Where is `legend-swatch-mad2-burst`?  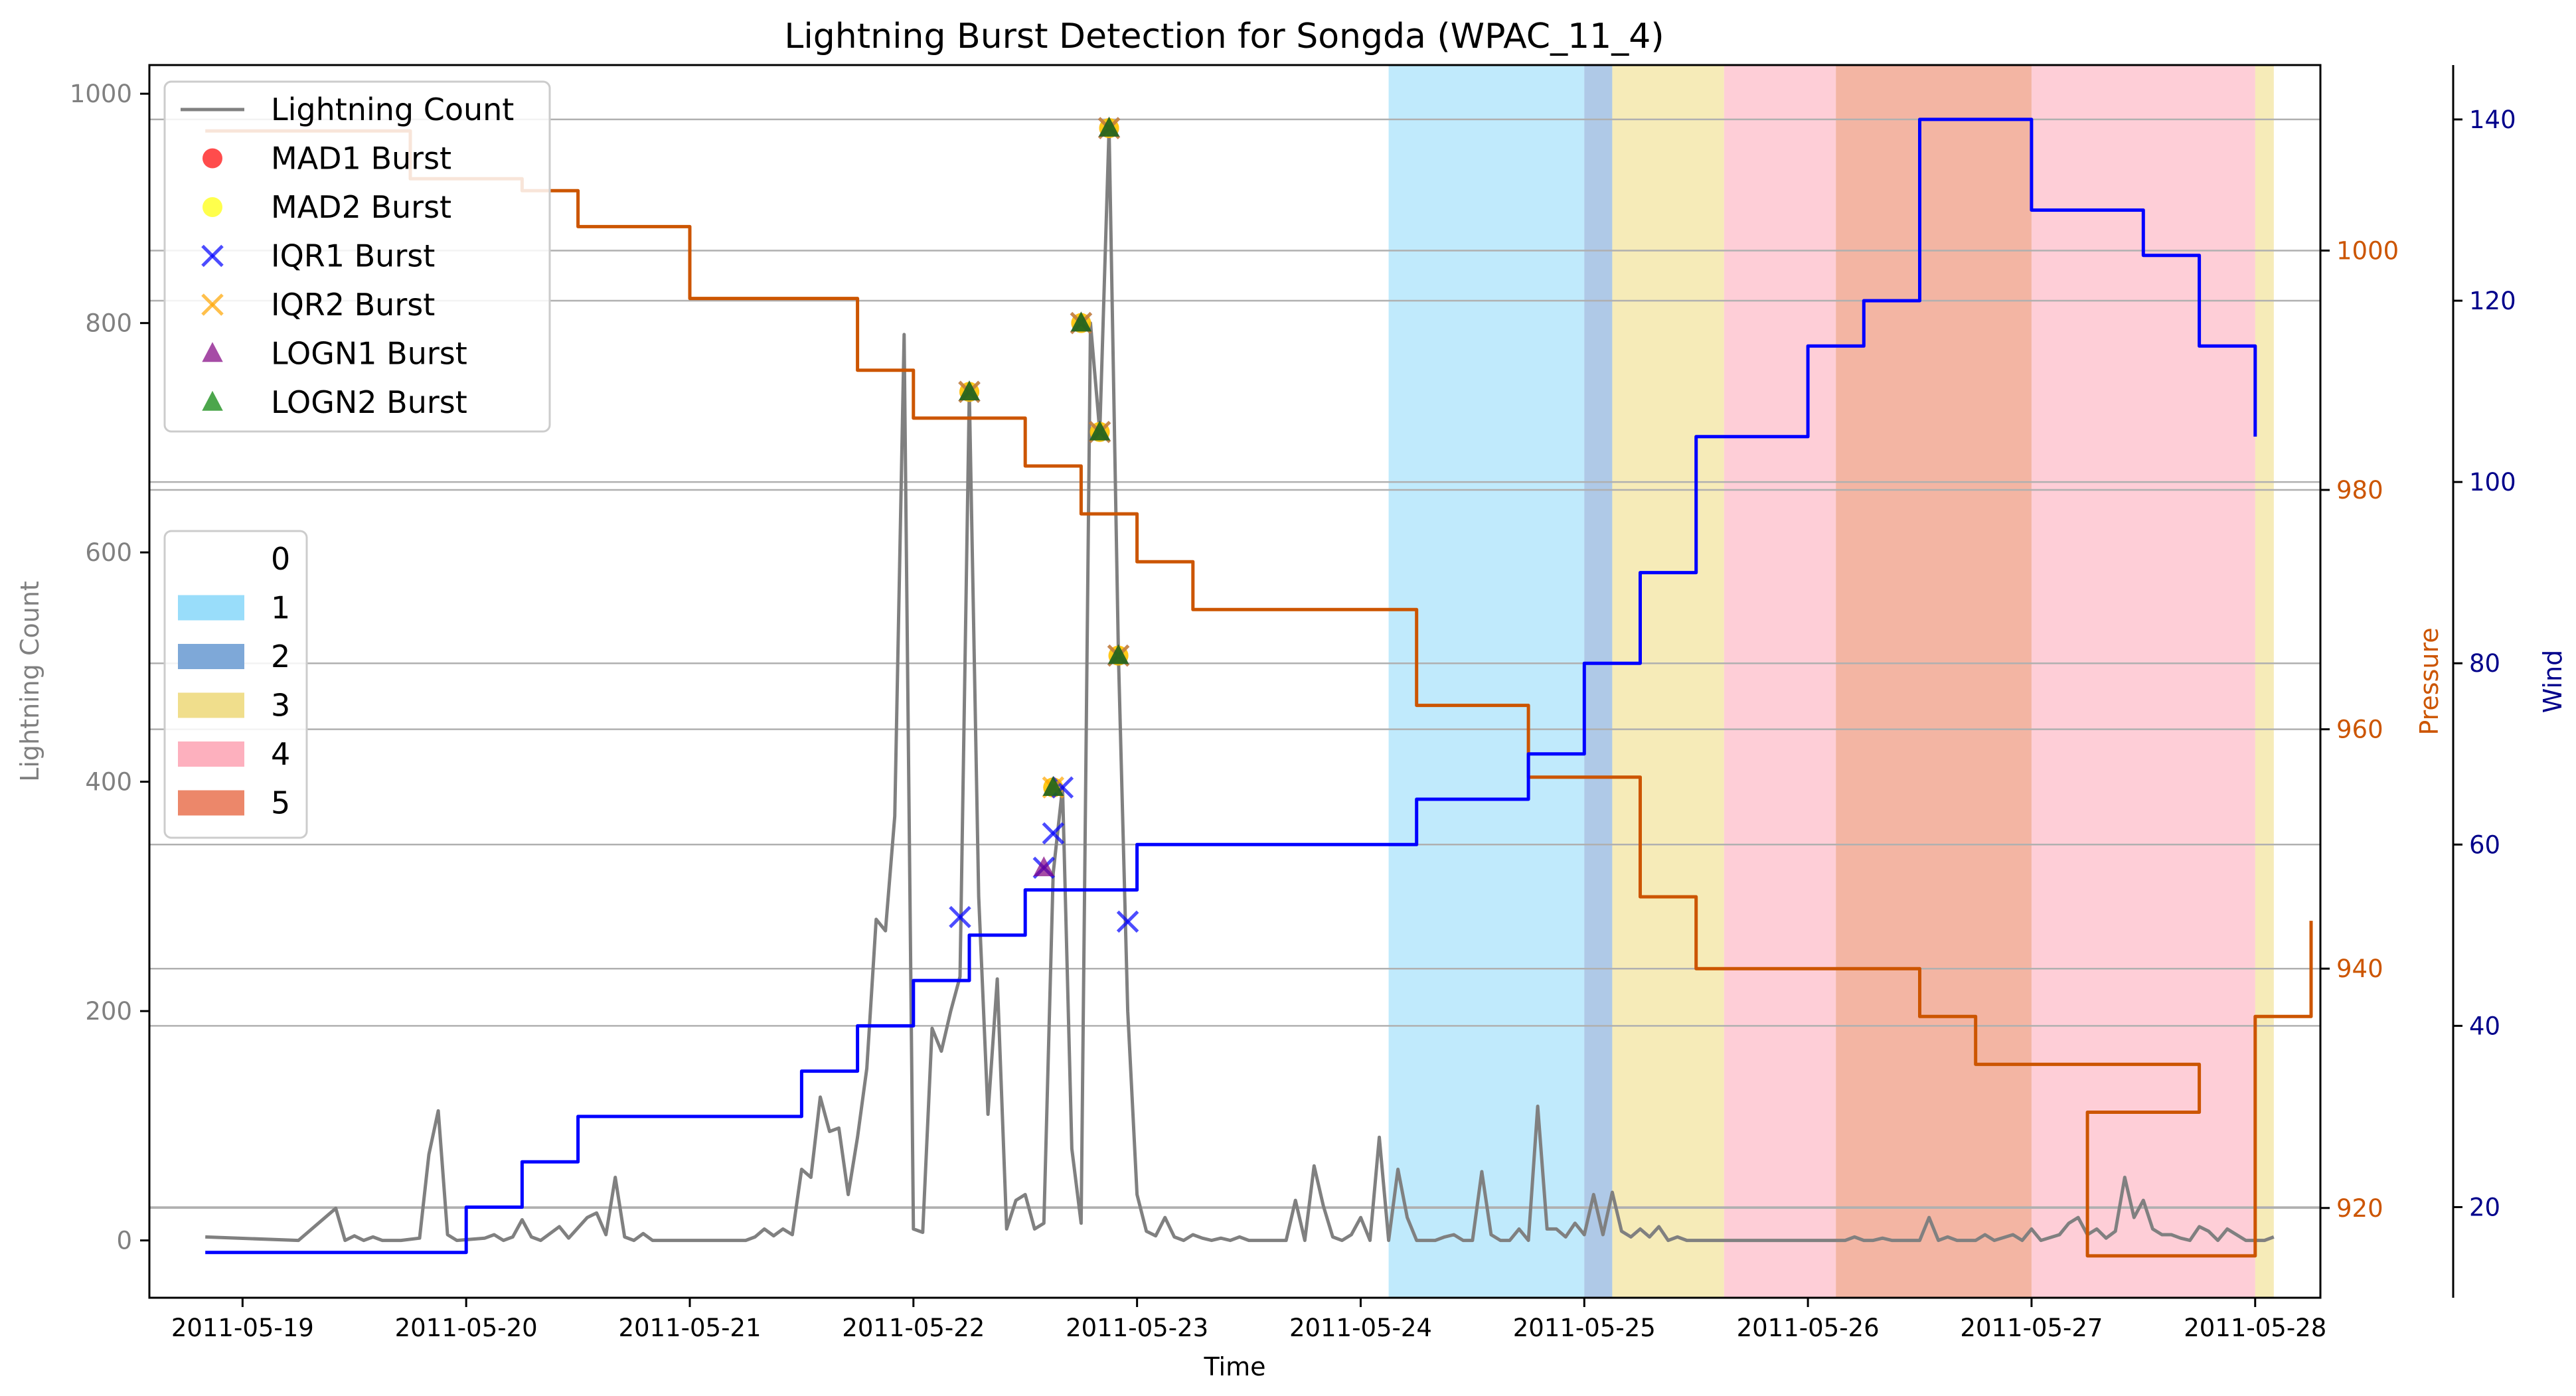
legend-swatch-mad2-burst is located at coordinates (212, 207).